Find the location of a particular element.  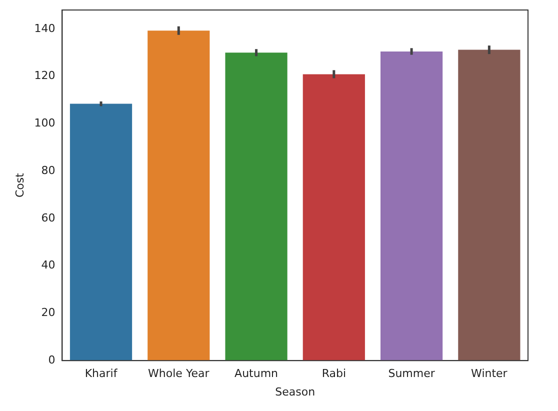

y-tick-label: 20 is located at coordinates (48, 313).